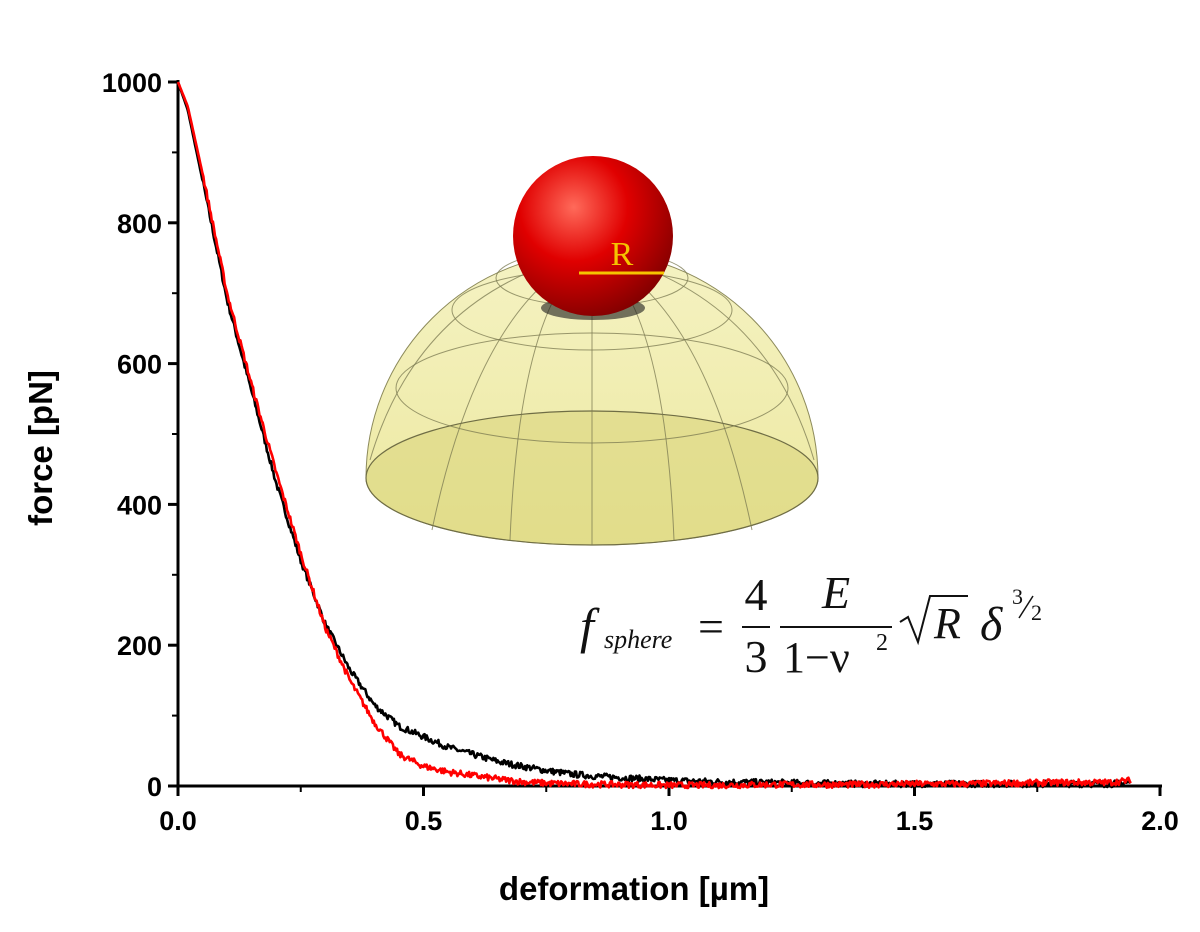 The height and width of the screenshot is (932, 1200). Describe the element at coordinates (593, 236) in the screenshot. I see `red-sphere` at that location.